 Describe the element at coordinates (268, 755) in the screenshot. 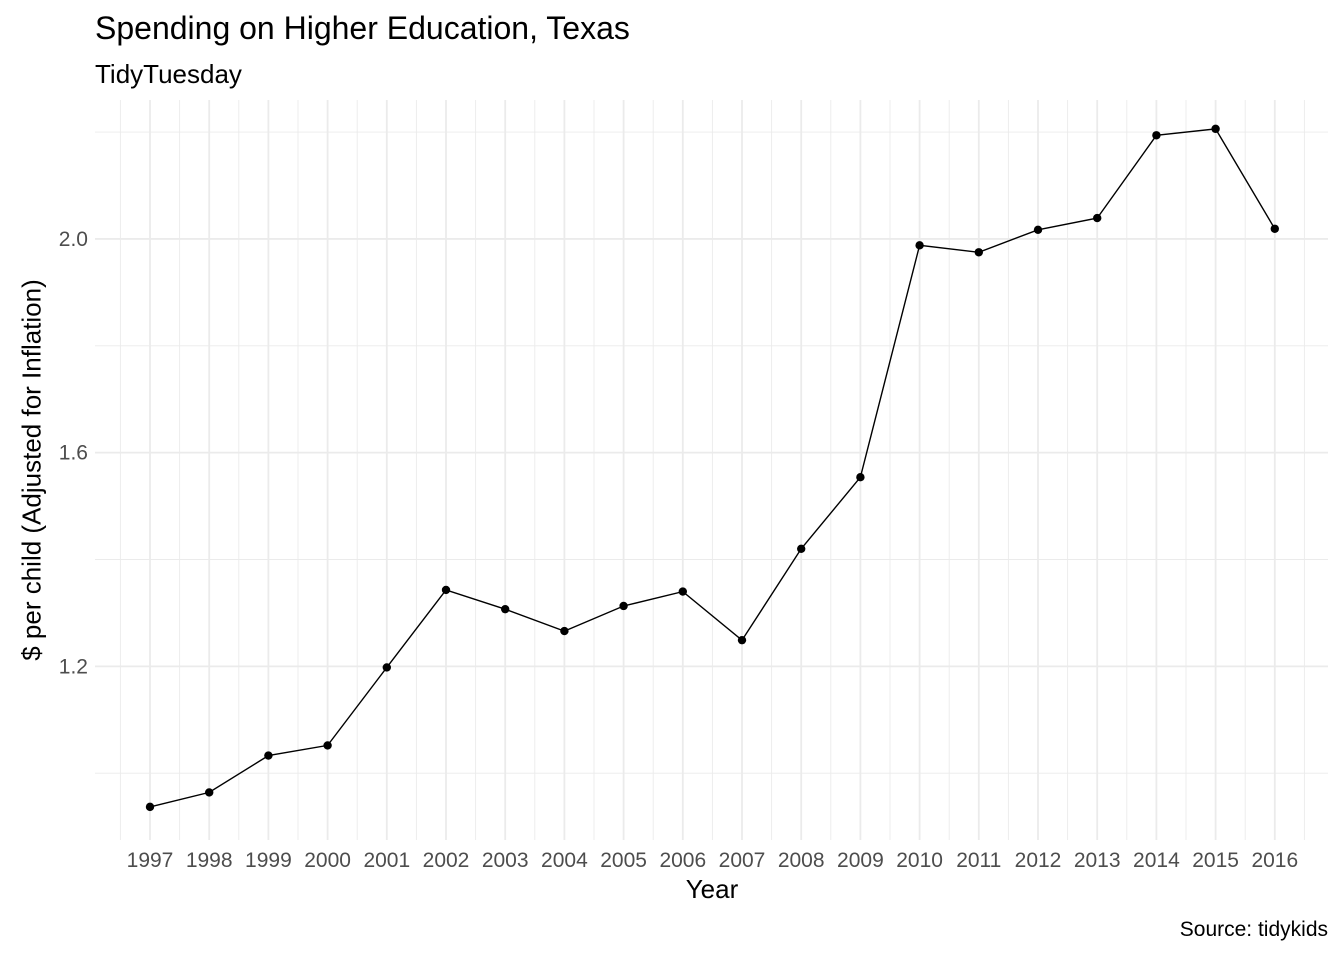

I see `data-point-1999` at that location.